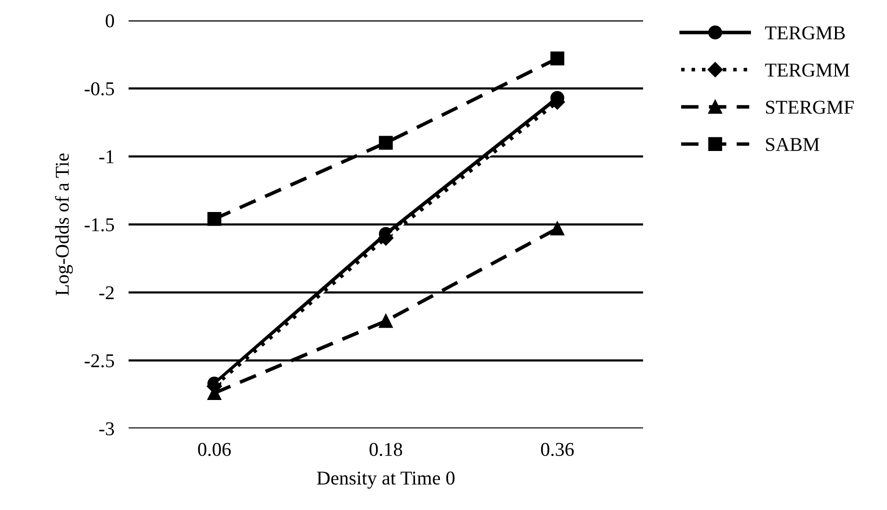  I want to click on y-tick-label: -2.5, so click(99, 361).